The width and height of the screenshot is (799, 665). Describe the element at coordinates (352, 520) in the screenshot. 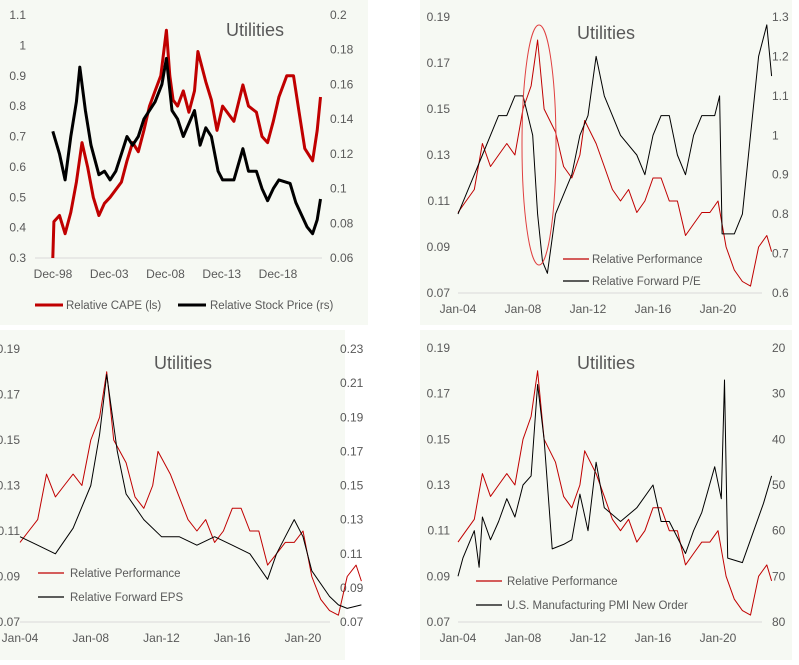

I see `right-y-tick-label: 0.13` at that location.